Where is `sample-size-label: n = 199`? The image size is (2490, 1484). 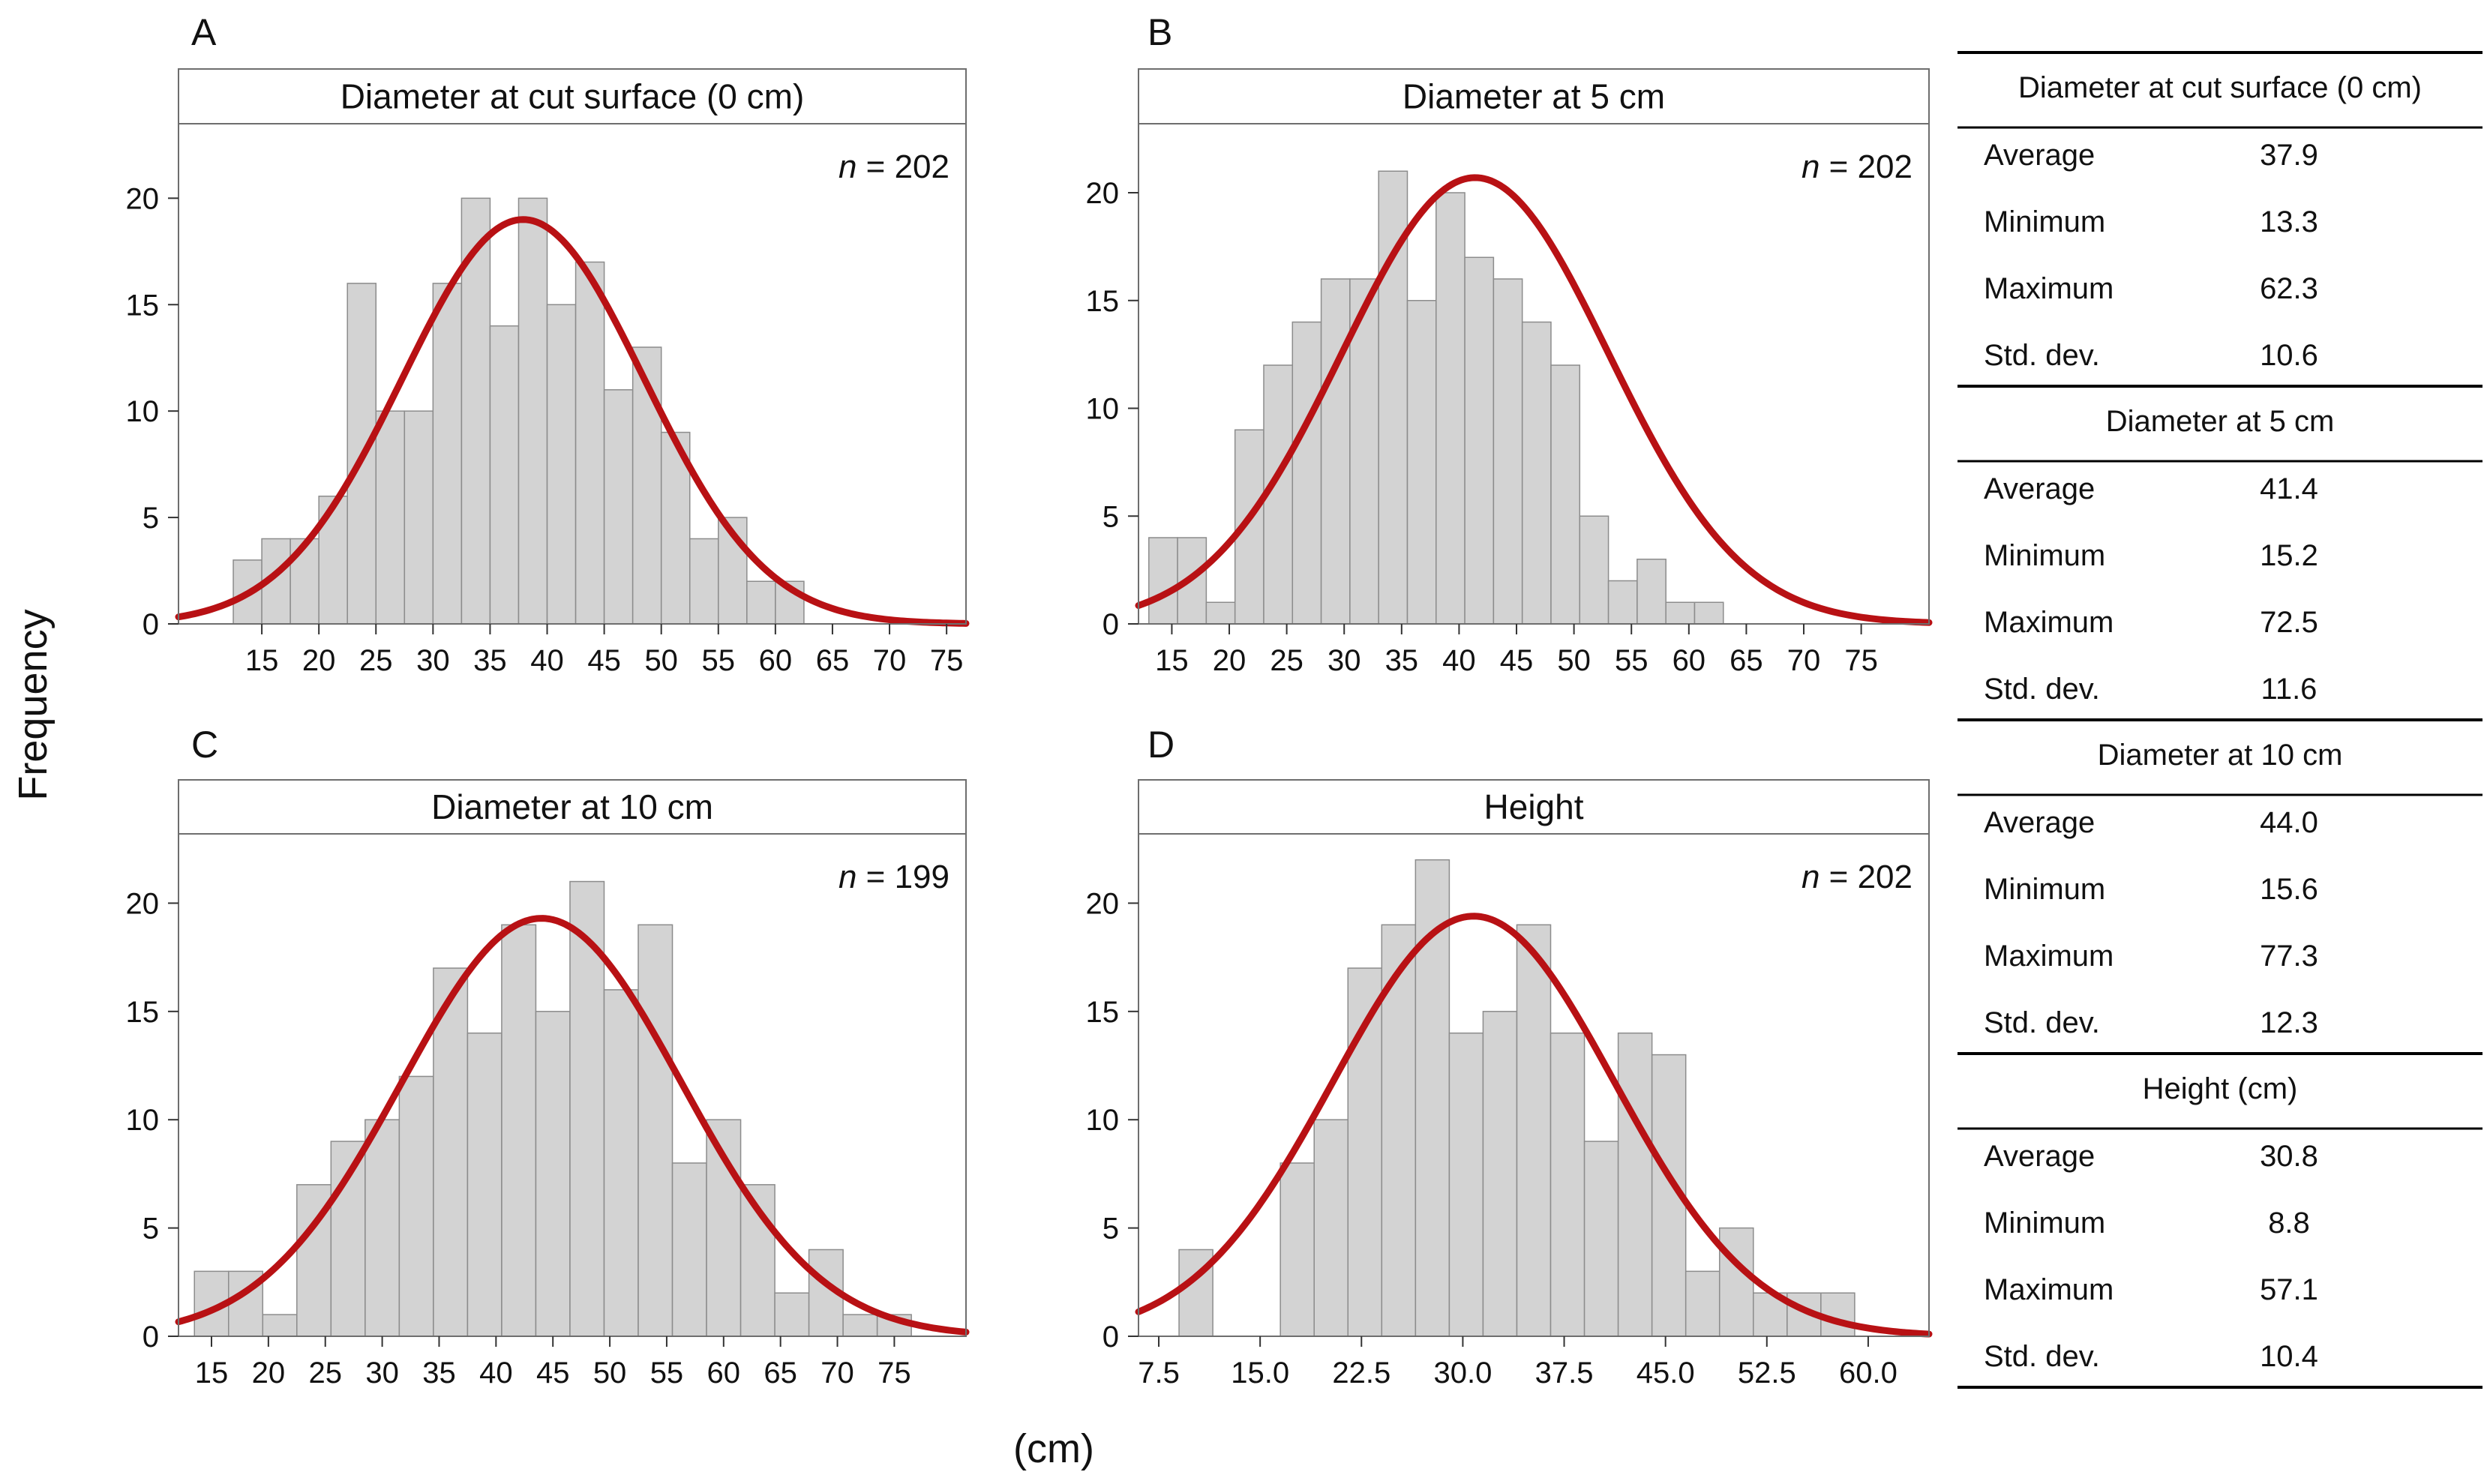 sample-size-label: n = 199 is located at coordinates (894, 877).